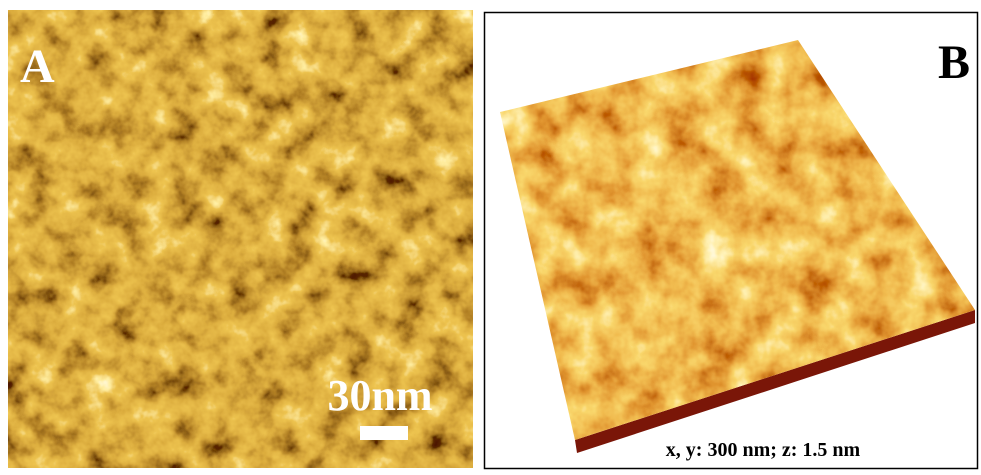 This screenshot has width=981, height=475. I want to click on axis-caption: x, y: 300 nm; z: 1.5 nm, so click(763, 450).